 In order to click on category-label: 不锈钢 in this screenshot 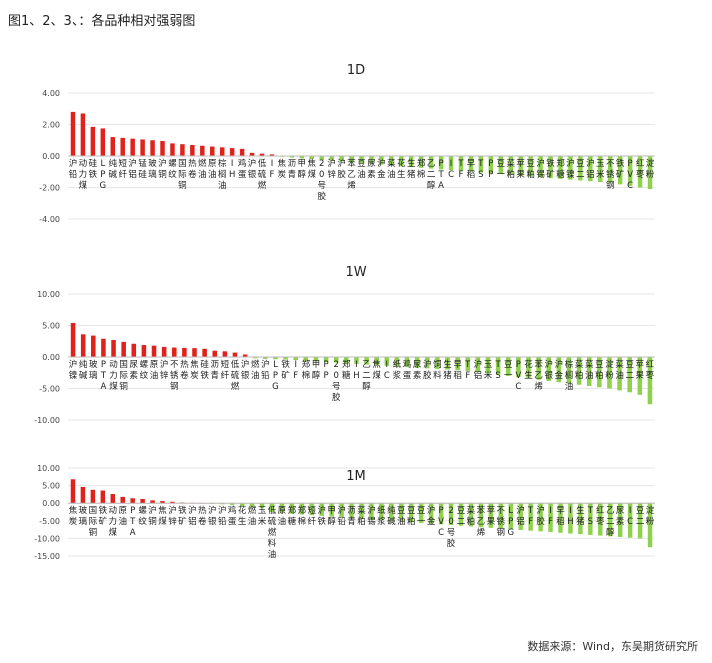, I will do `click(610, 175)`.